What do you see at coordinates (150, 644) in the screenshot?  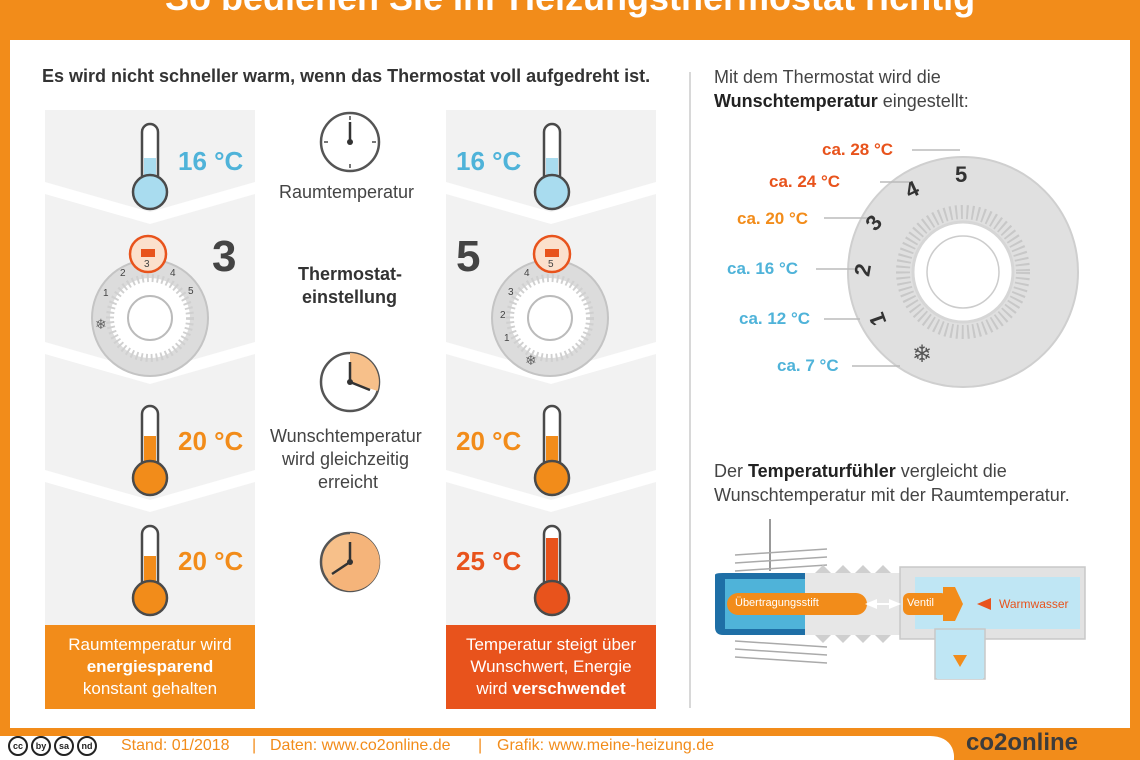 I see `left-caption-line1: Raumtemperatur wird` at bounding box center [150, 644].